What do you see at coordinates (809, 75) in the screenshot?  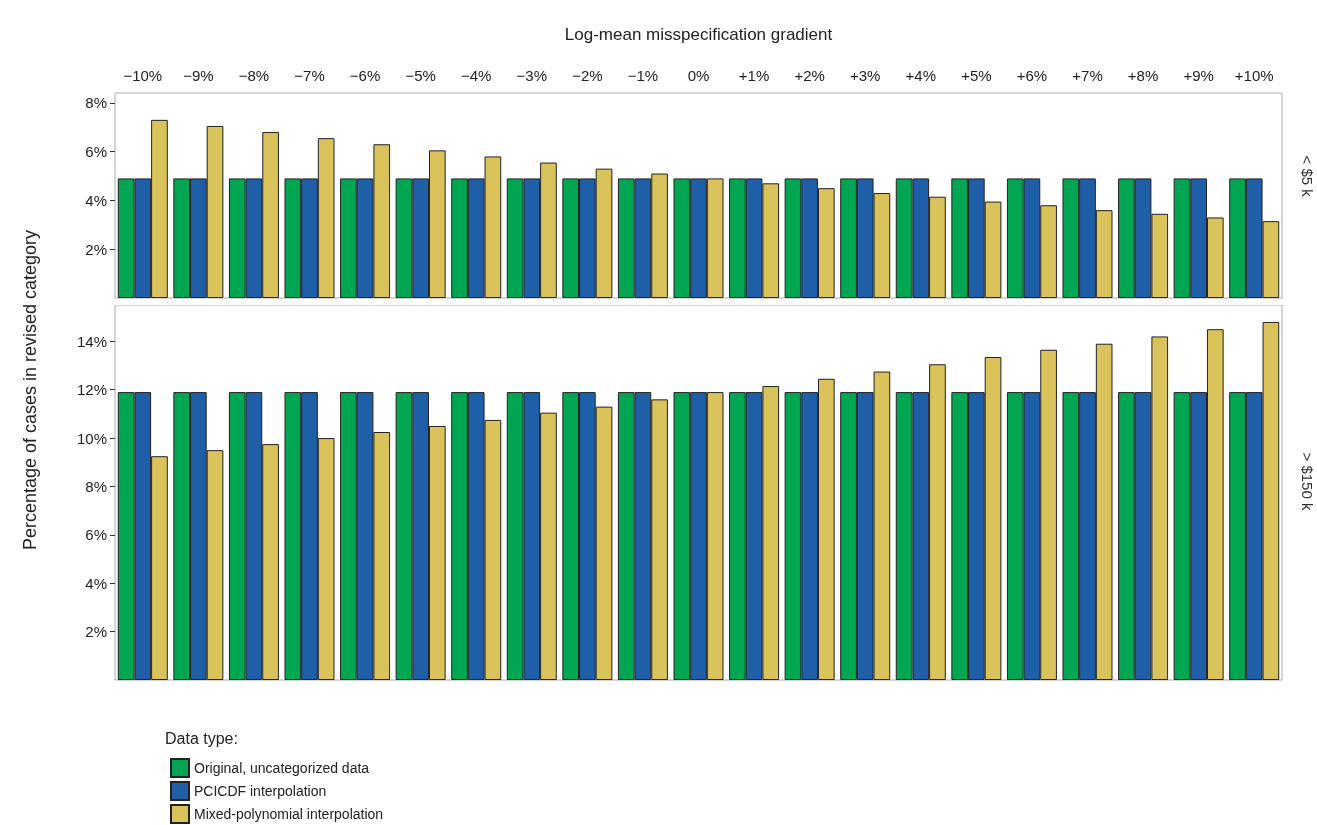 I see `x-tick-label: +2%` at bounding box center [809, 75].